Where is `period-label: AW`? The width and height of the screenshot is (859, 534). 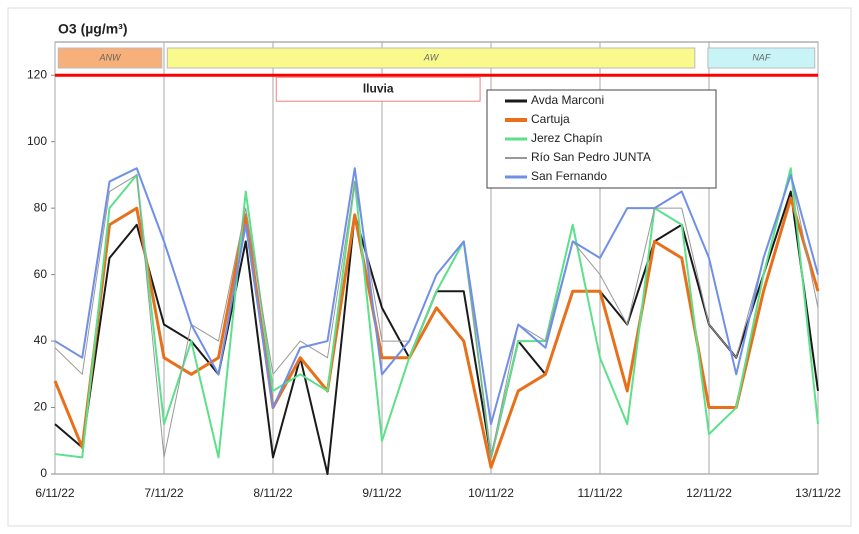 period-label: AW is located at coordinates (431, 57).